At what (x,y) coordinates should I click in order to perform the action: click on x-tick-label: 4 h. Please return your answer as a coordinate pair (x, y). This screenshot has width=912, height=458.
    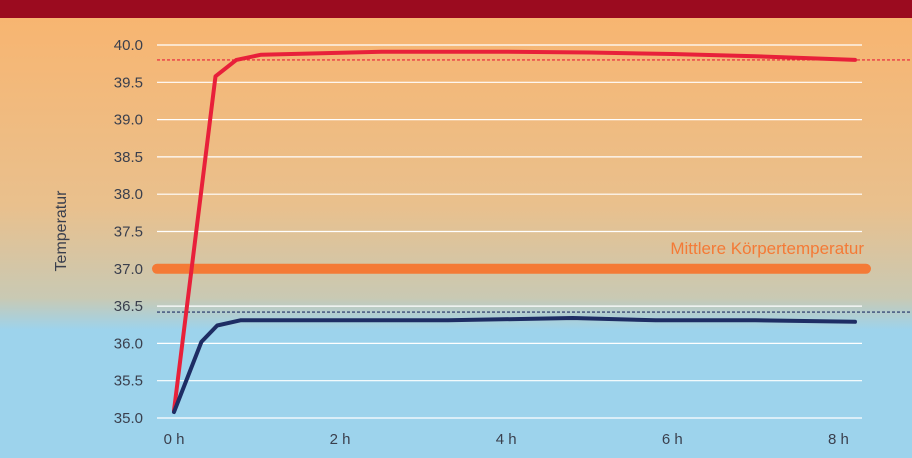
    Looking at the image, I should click on (506, 439).